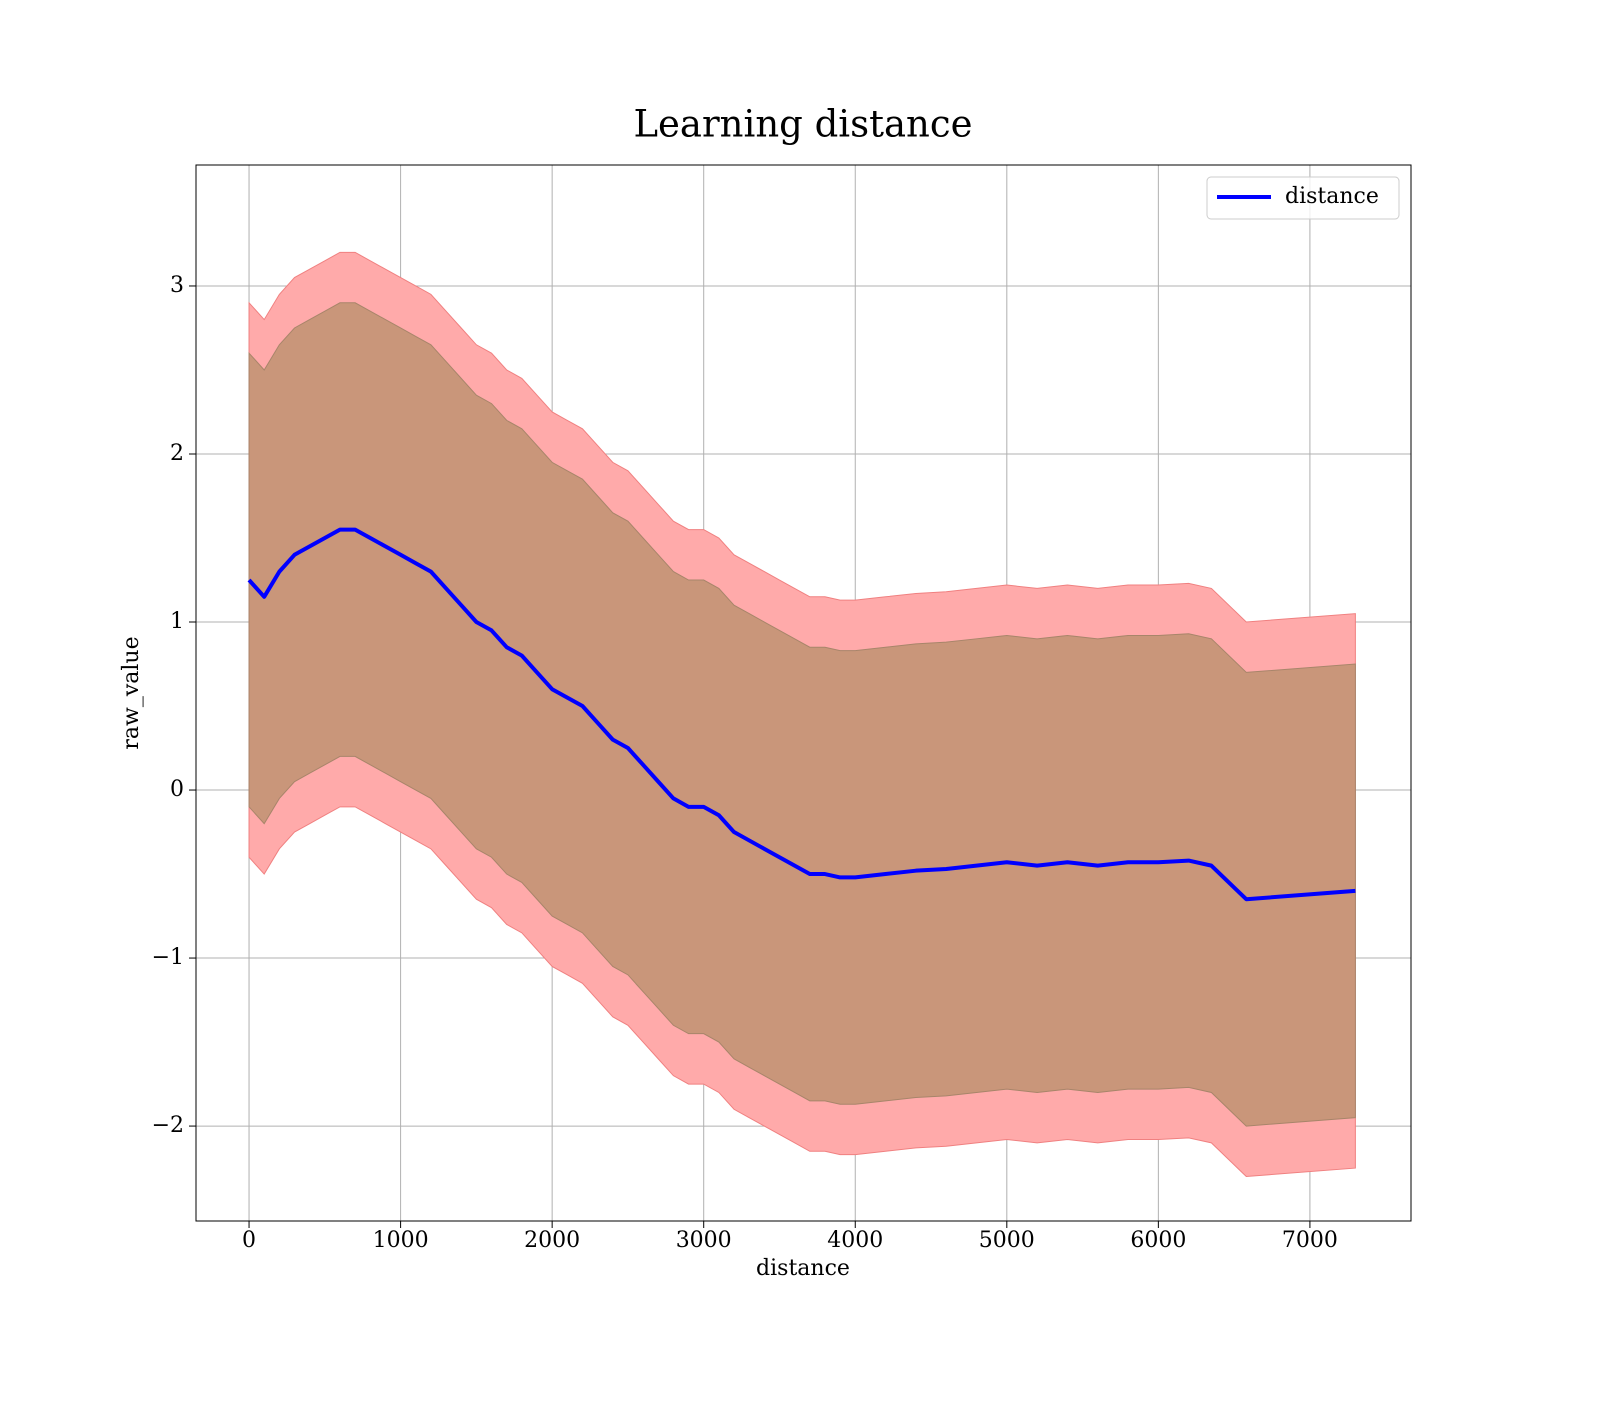 The image size is (1600, 1404). Describe the element at coordinates (177, 285) in the screenshot. I see `y-tick-label: 3` at that location.